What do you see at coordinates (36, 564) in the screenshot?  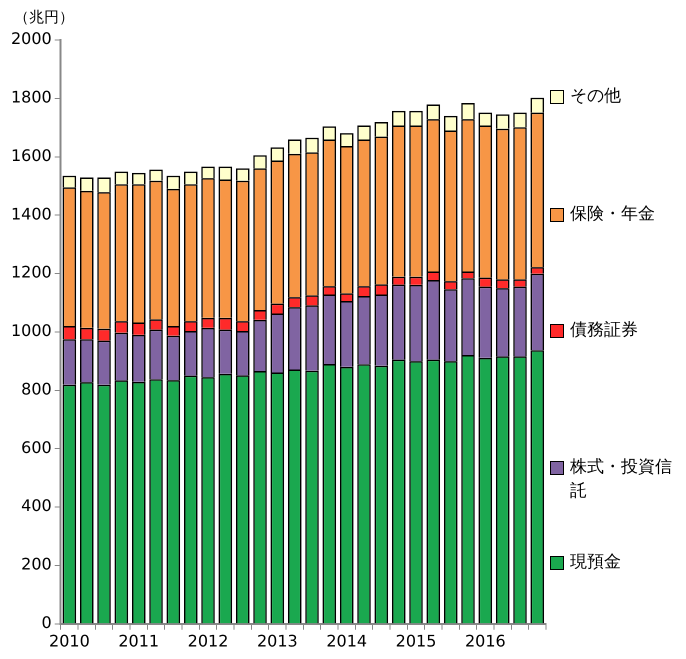 I see `y-tick-label: 200` at bounding box center [36, 564].